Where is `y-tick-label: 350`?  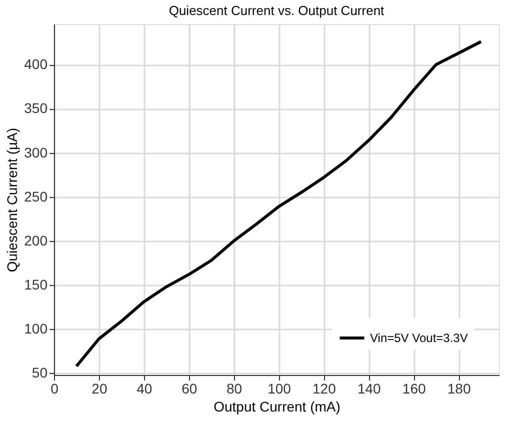
y-tick-label: 350 is located at coordinates (36, 108).